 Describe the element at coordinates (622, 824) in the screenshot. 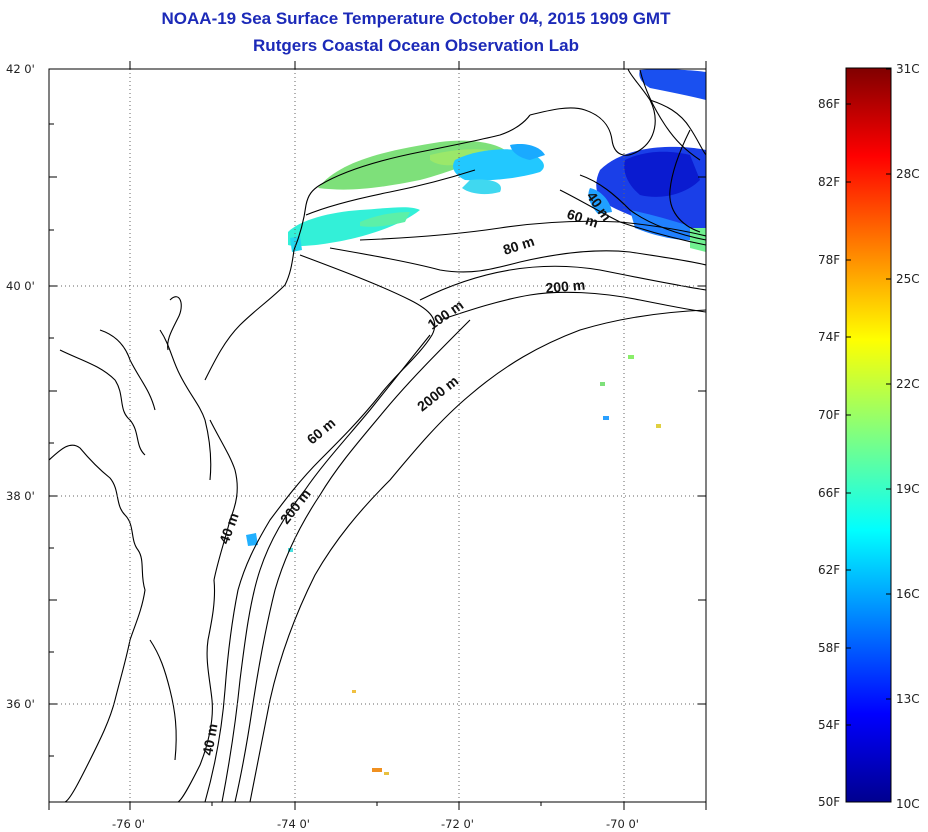

I see `lon-tick-label: -70 0'` at that location.